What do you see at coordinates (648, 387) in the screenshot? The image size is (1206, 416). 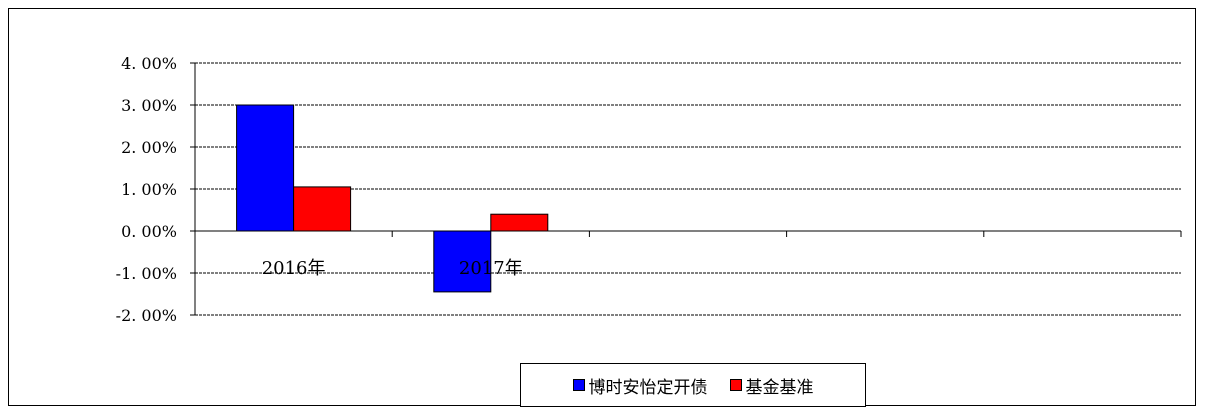 I see `legend-label-series-1: 博时安怡定开债` at bounding box center [648, 387].